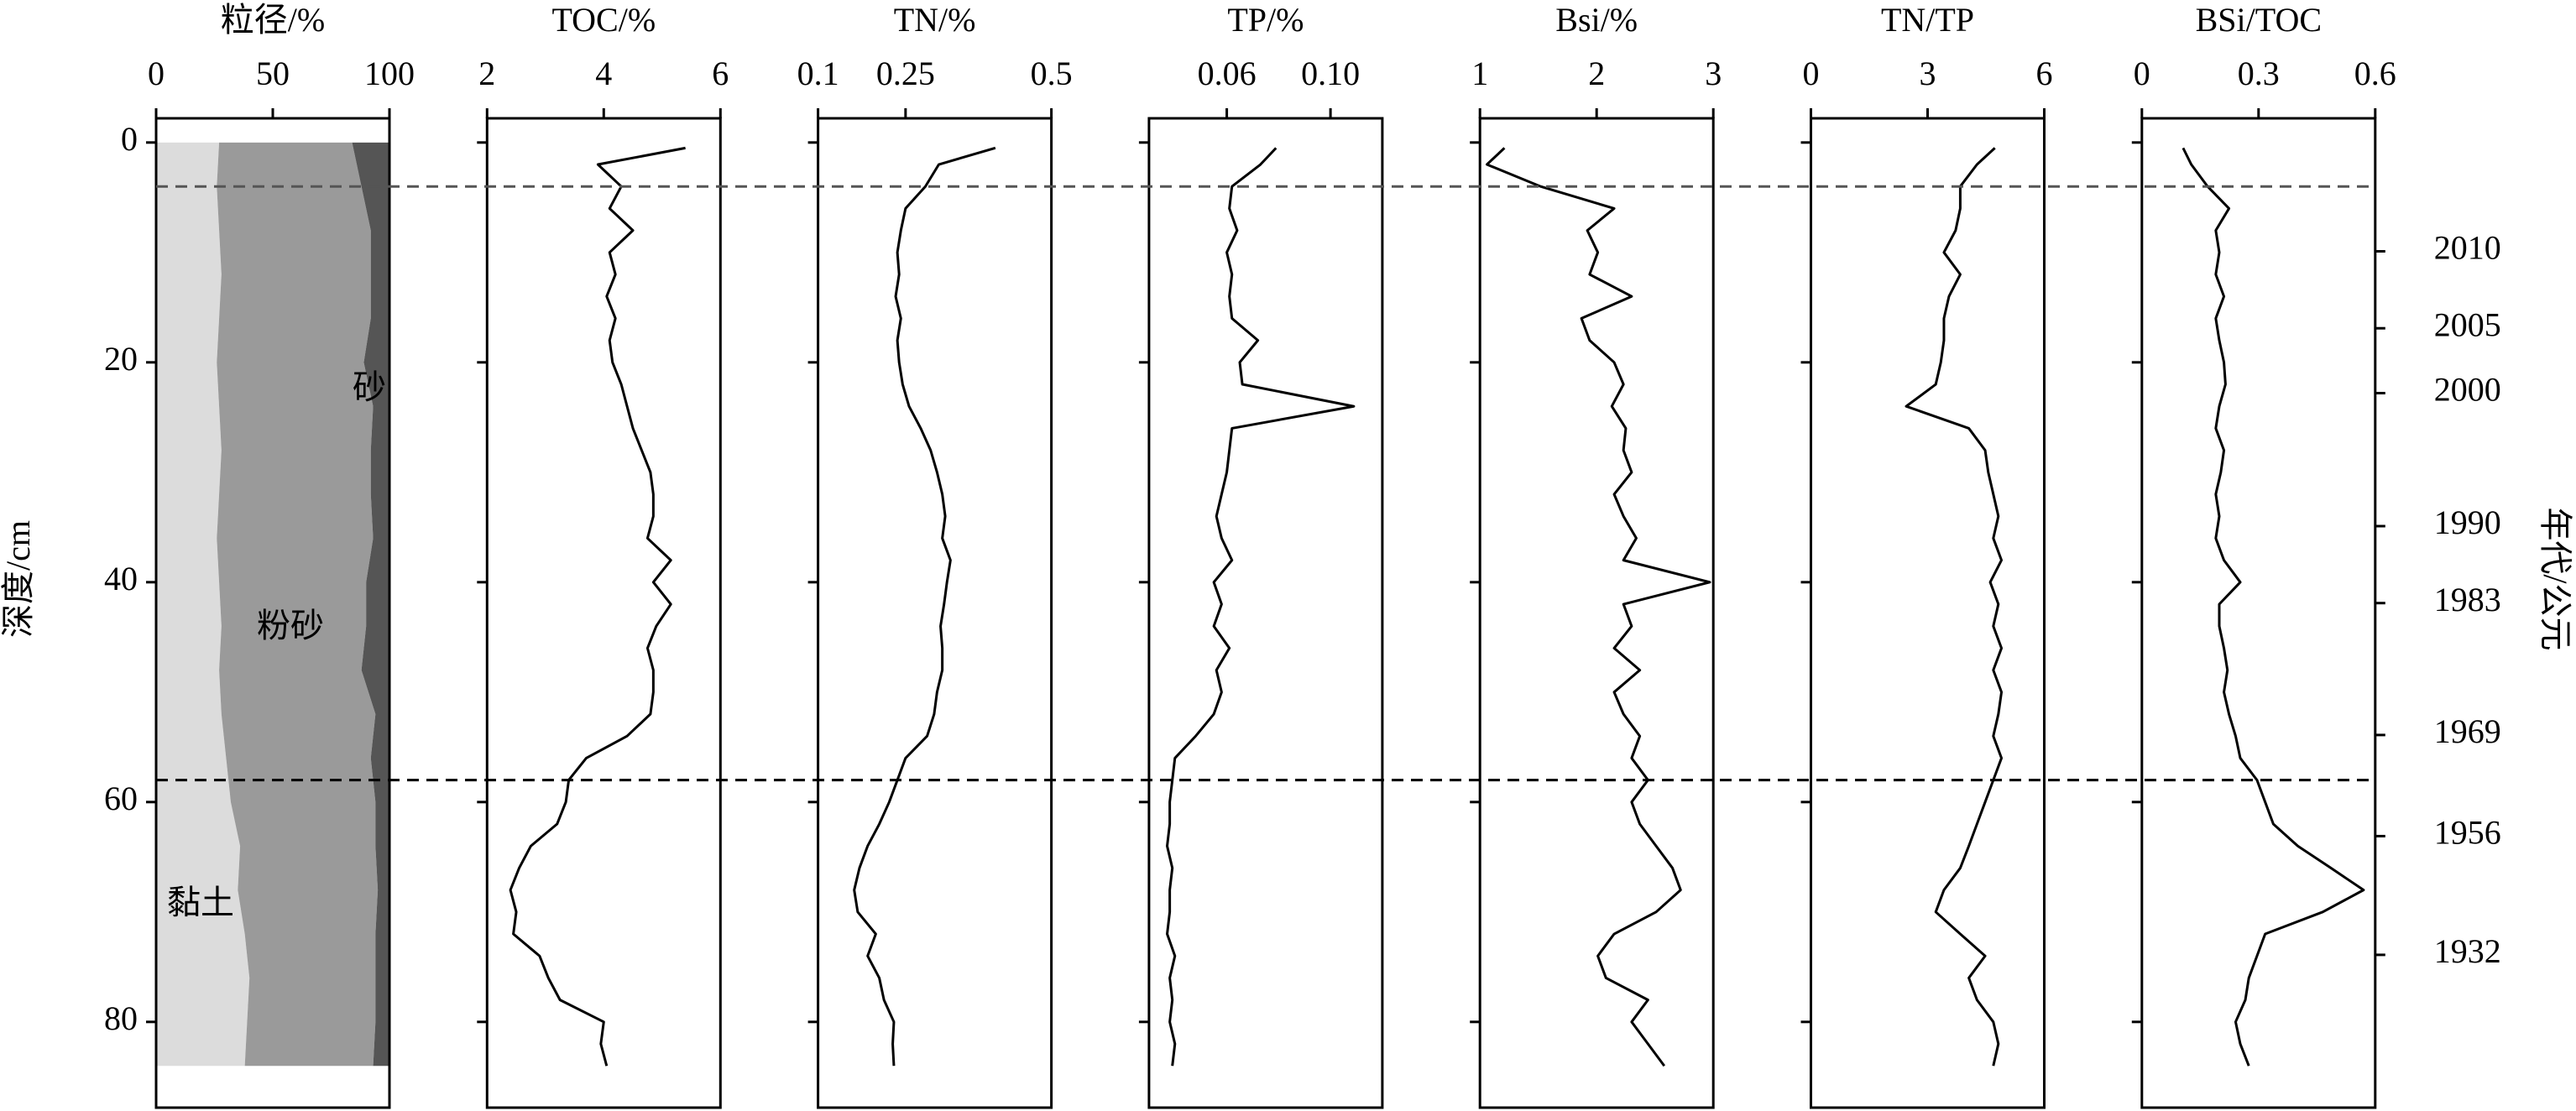 The height and width of the screenshot is (1111, 2576). What do you see at coordinates (1927, 20) in the screenshot?
I see `x-axis-title: TN/TP` at bounding box center [1927, 20].